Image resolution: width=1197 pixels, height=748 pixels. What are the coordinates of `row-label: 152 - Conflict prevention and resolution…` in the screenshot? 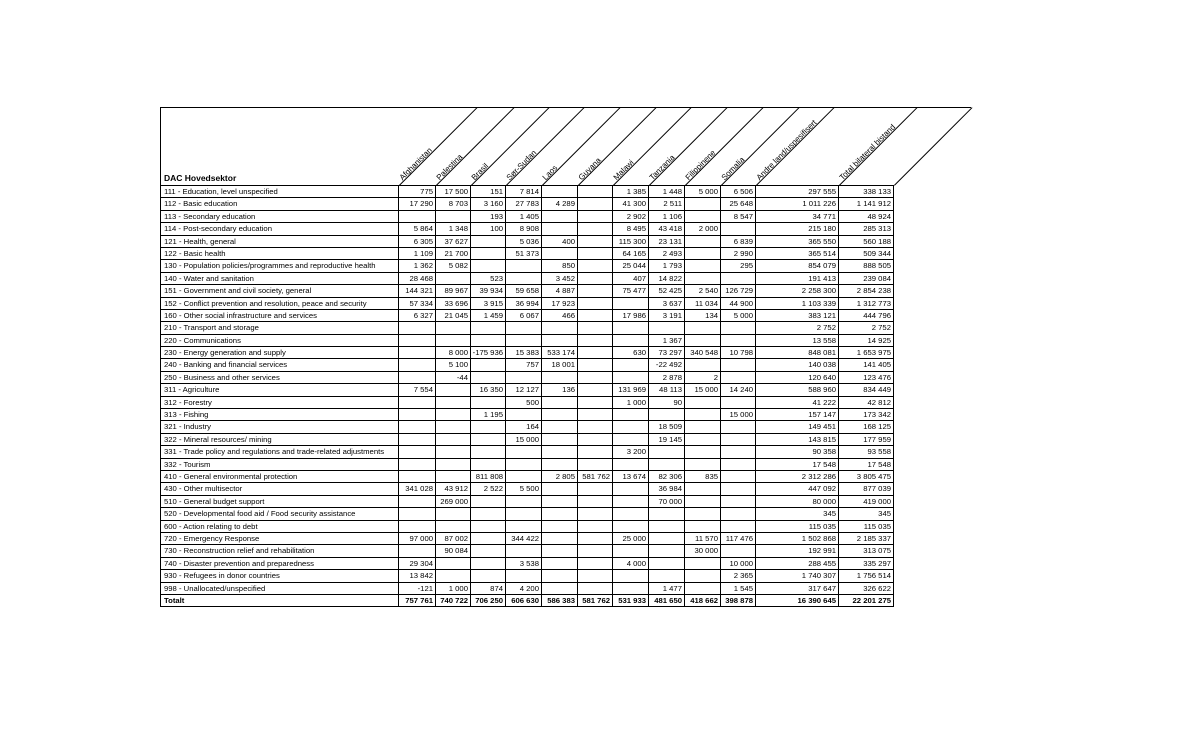 It's located at (280, 303).